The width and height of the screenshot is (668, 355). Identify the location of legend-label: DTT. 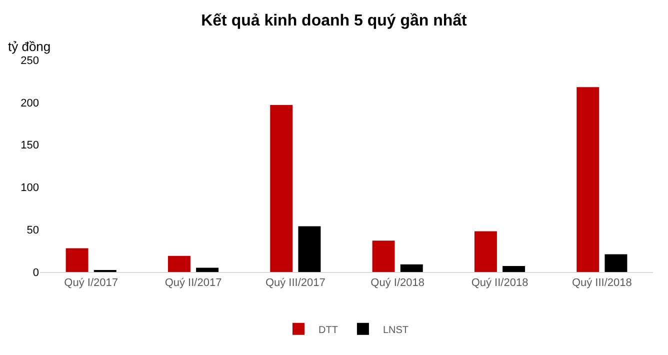
(328, 330).